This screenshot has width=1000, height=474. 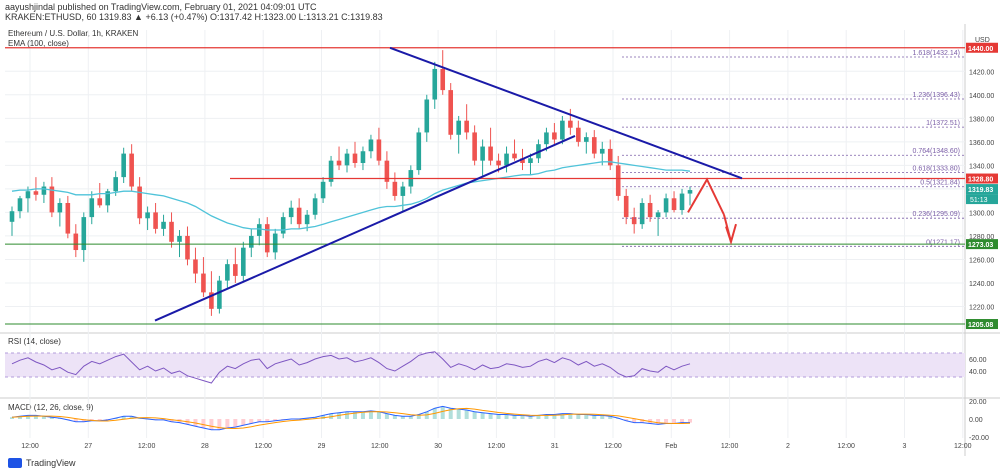 What do you see at coordinates (981, 166) in the screenshot?
I see `price-tick-label: 1340.00` at bounding box center [981, 166].